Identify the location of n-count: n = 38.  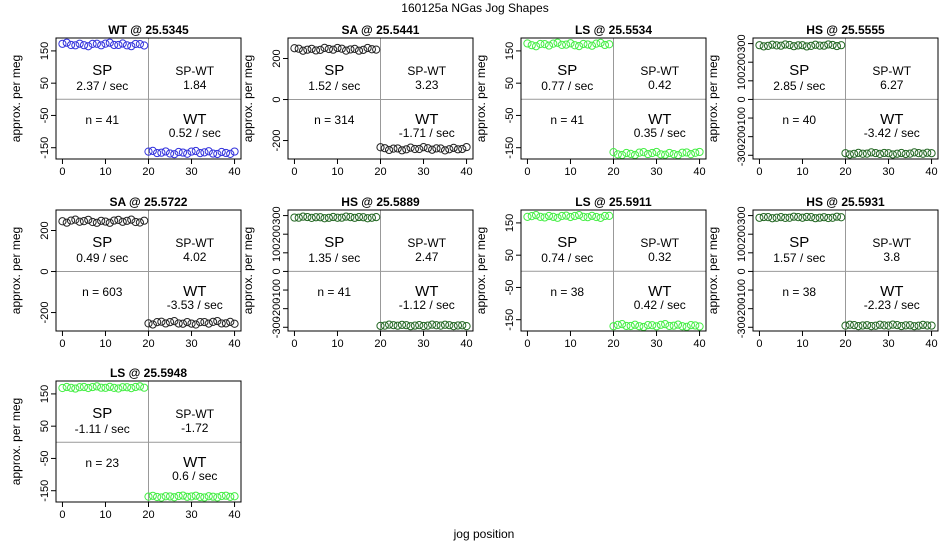
(567, 292).